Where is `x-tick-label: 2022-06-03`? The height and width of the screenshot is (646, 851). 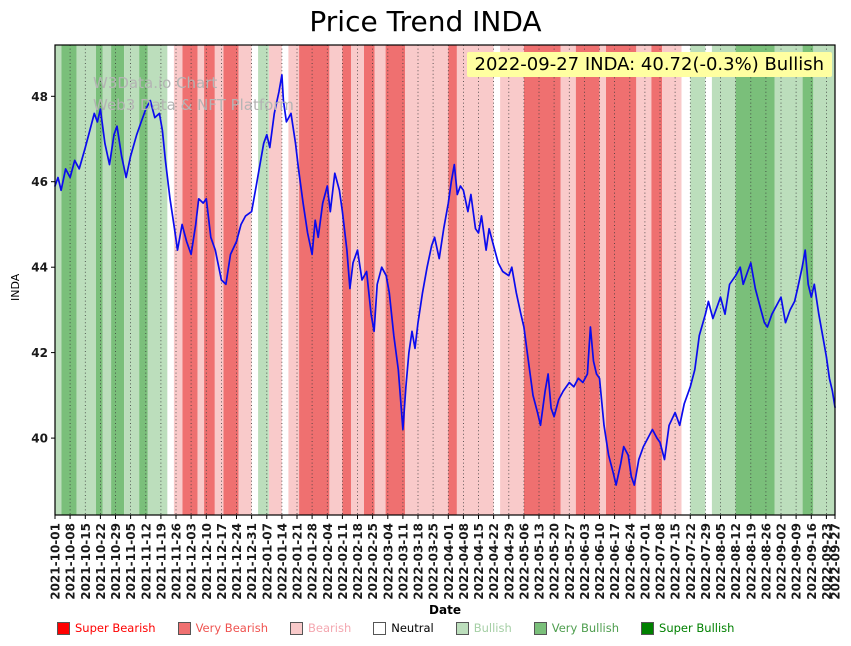 x-tick-label: 2022-06-03 is located at coordinates (585, 561).